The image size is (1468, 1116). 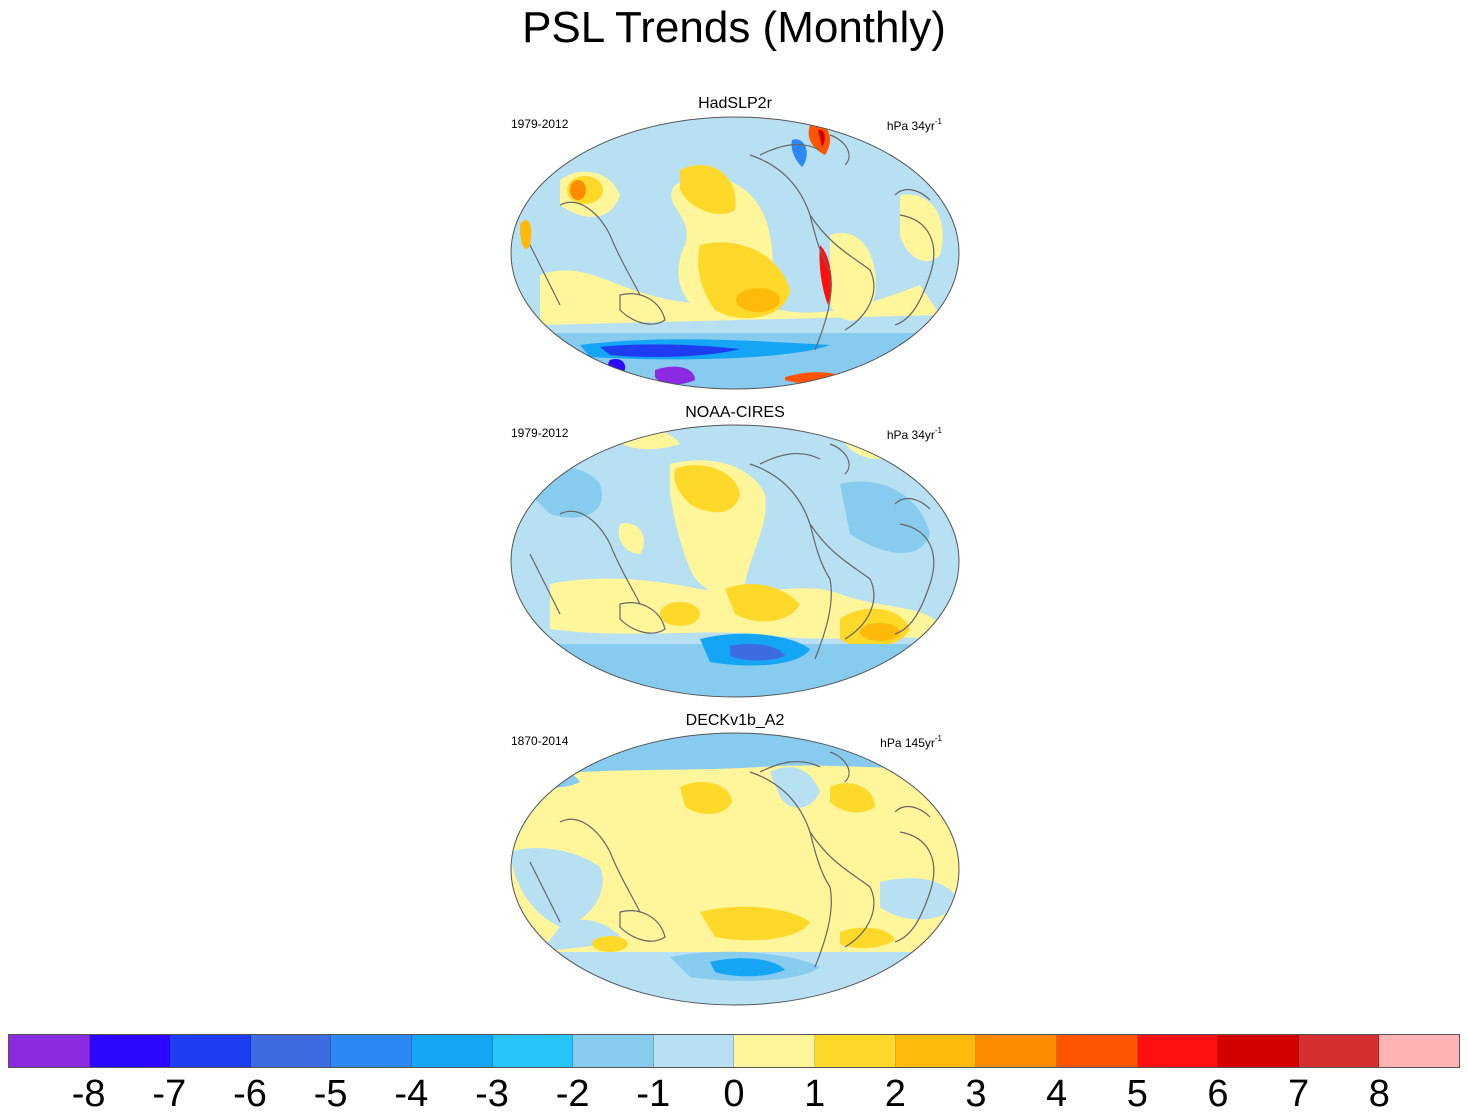 What do you see at coordinates (734, 27) in the screenshot?
I see `figure-title: PSL Trends (Monthly)` at bounding box center [734, 27].